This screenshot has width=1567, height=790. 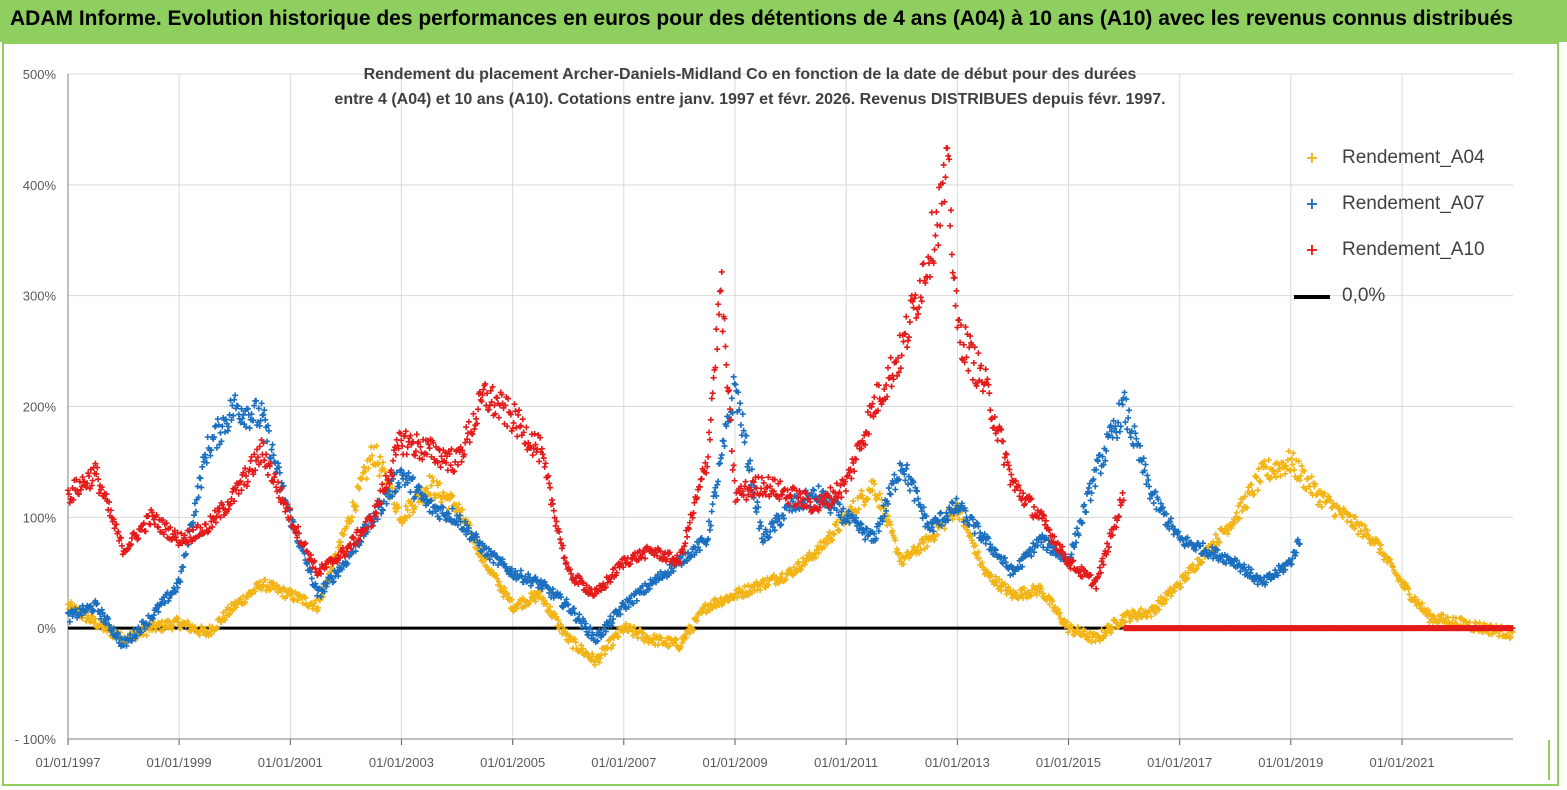 I want to click on x-tick-label: 01/01/2011, so click(x=846, y=762).